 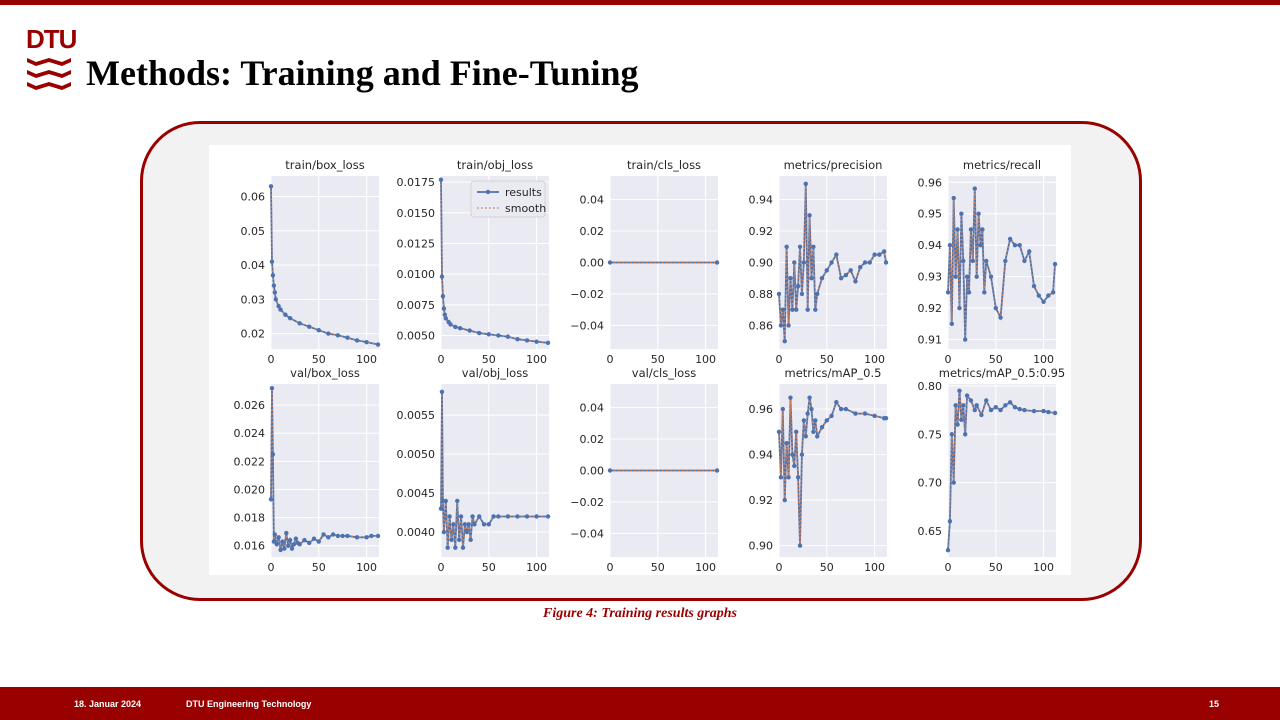 What do you see at coordinates (1214, 704) in the screenshot?
I see `footer-page-number: 15` at bounding box center [1214, 704].